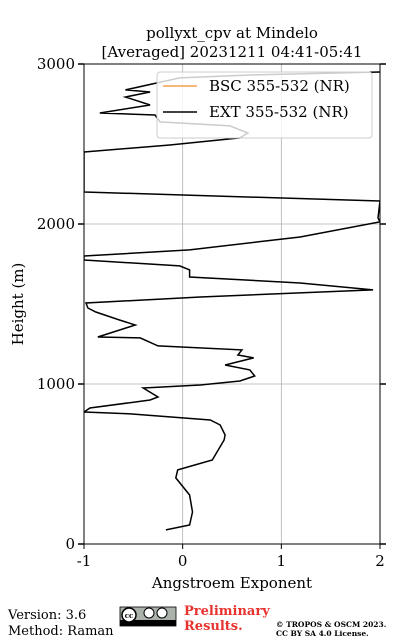 Image resolution: width=400 pixels, height=644 pixels. Describe the element at coordinates (61, 631) in the screenshot. I see `method: Method: Raman` at that location.